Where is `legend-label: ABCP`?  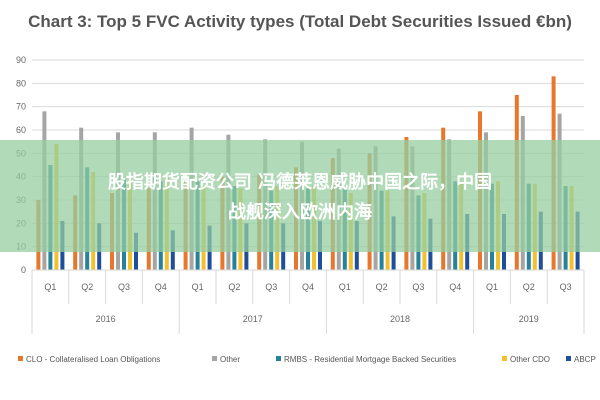
legend-label: ABCP is located at coordinates (585, 359).